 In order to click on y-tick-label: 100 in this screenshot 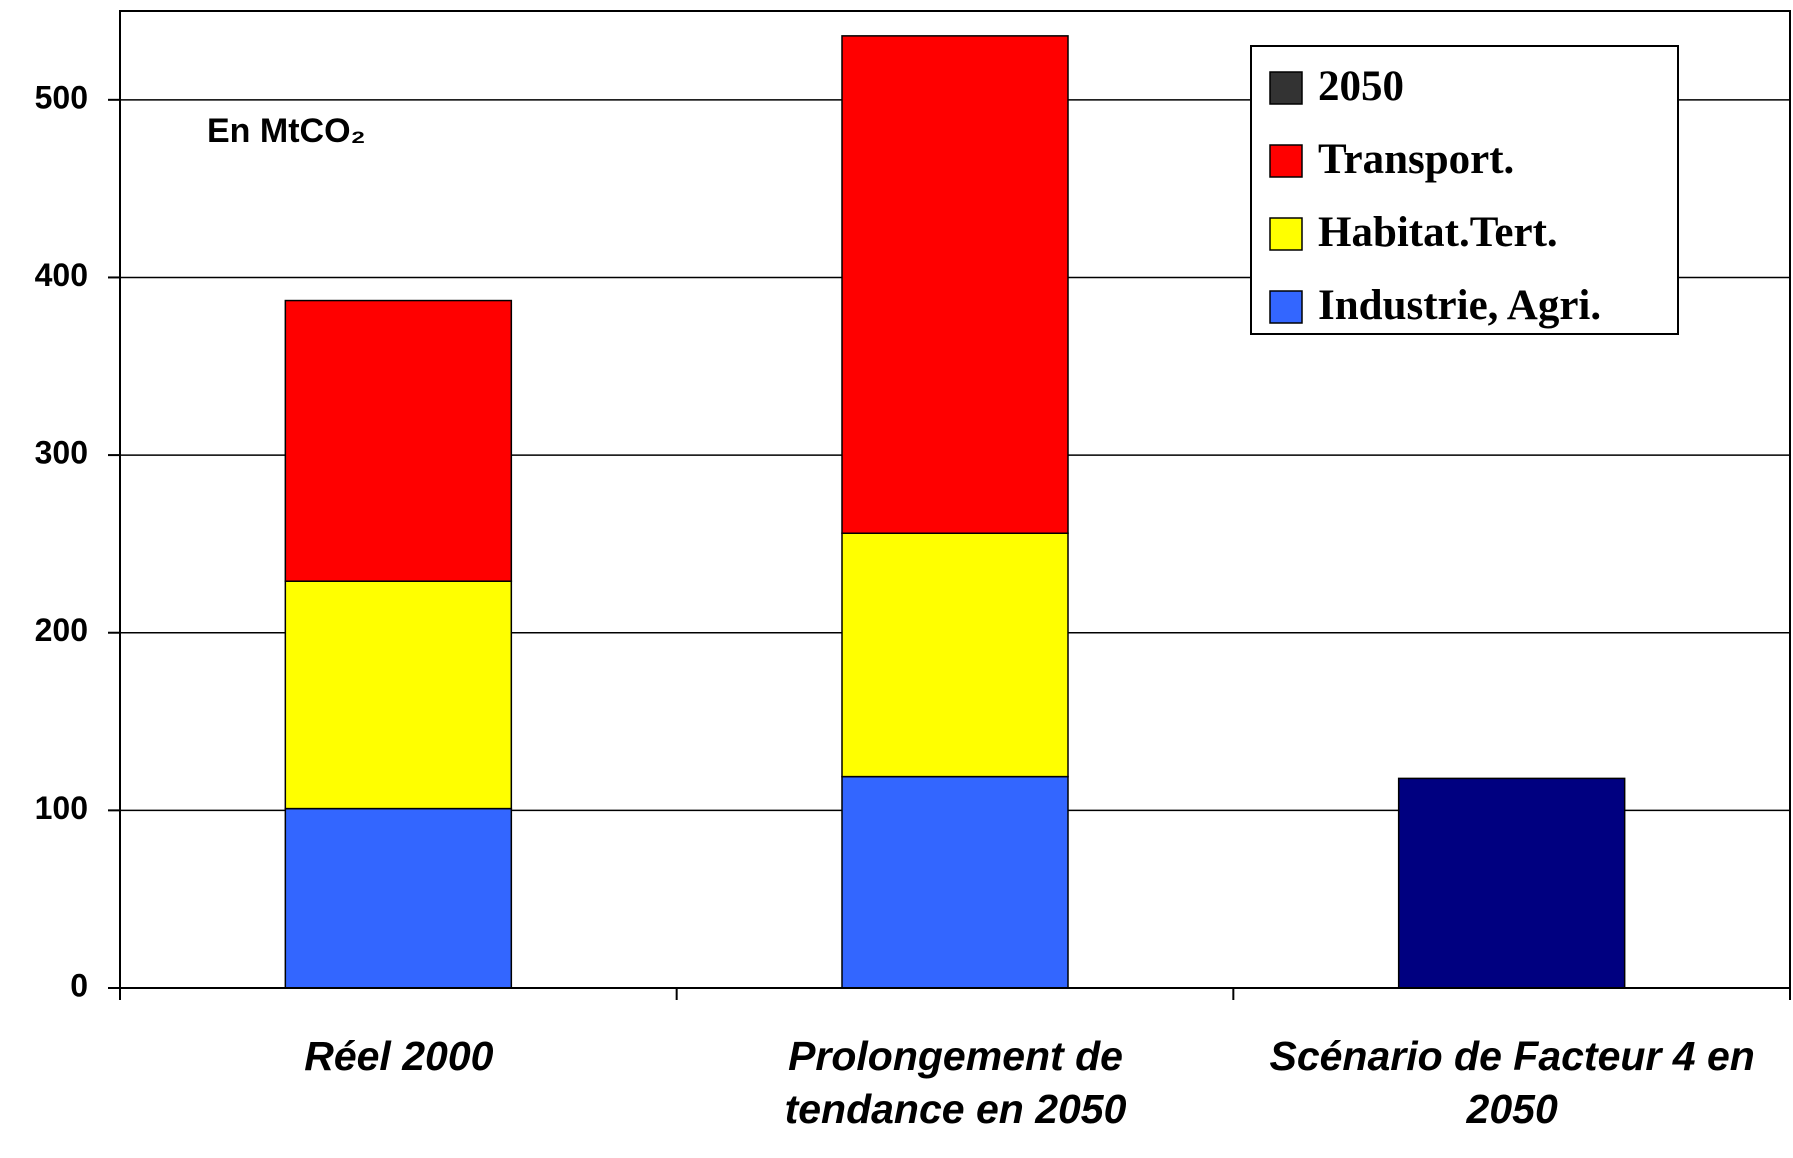, I will do `click(61, 808)`.